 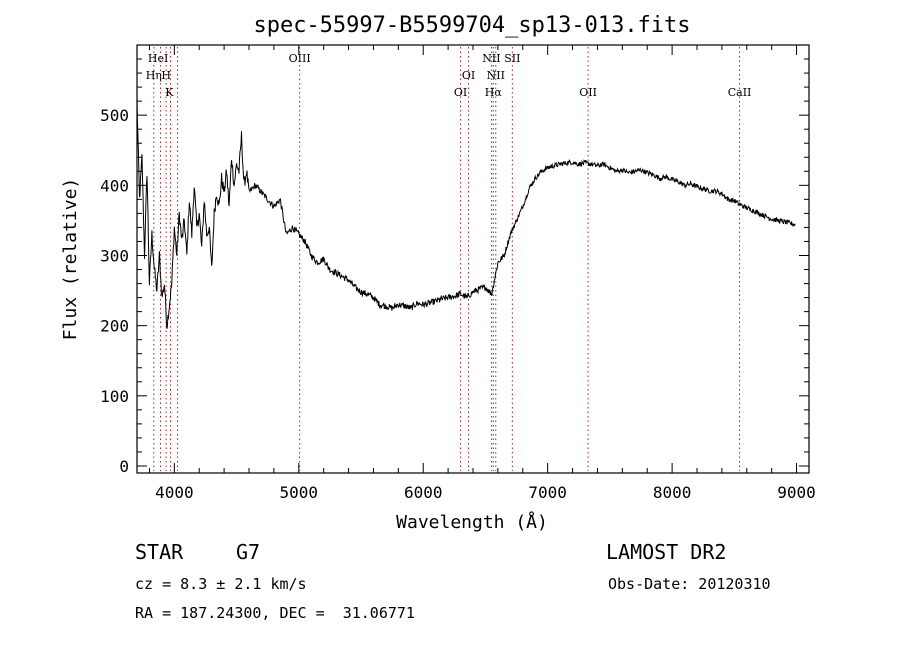 I want to click on line-label-3: K, so click(x=169, y=92).